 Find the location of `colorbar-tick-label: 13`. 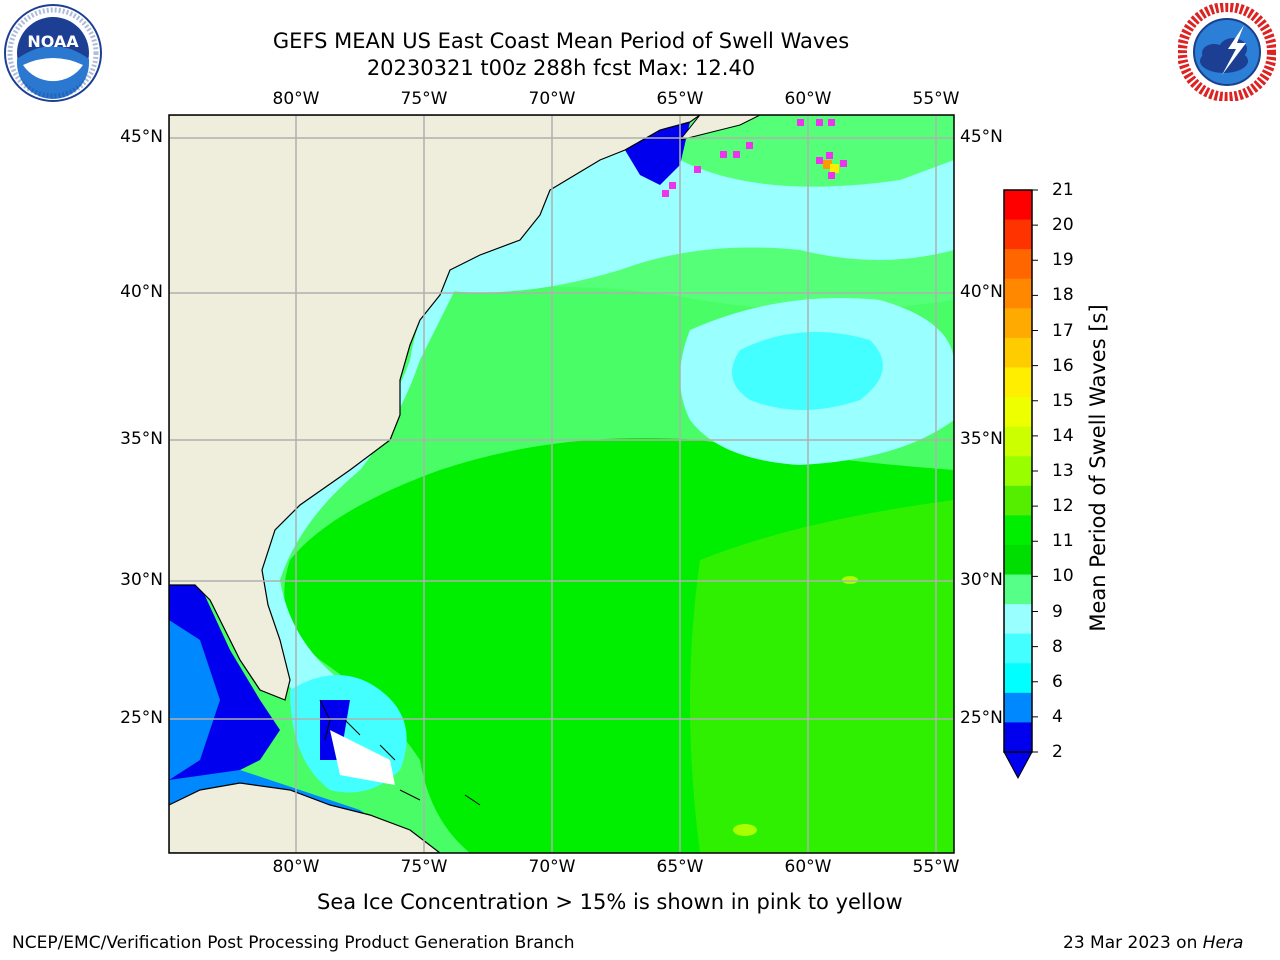

colorbar-tick-label: 13 is located at coordinates (1063, 471).